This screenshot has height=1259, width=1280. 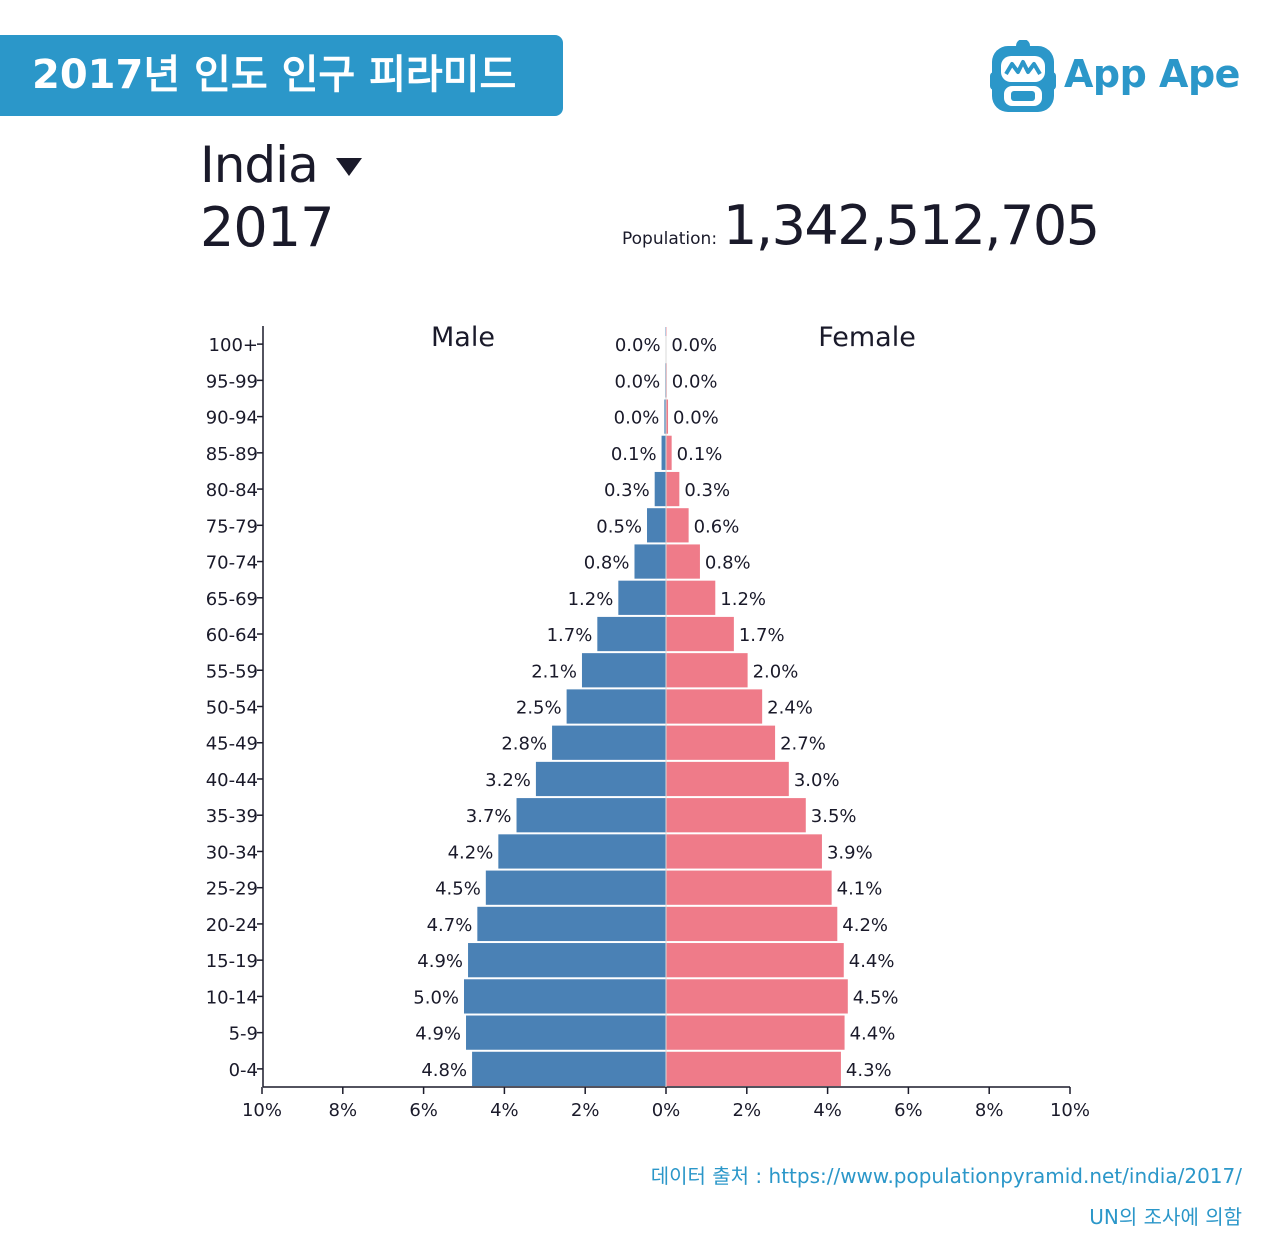 What do you see at coordinates (850, 852) in the screenshot?
I see `female-value-label: 3.9%` at bounding box center [850, 852].